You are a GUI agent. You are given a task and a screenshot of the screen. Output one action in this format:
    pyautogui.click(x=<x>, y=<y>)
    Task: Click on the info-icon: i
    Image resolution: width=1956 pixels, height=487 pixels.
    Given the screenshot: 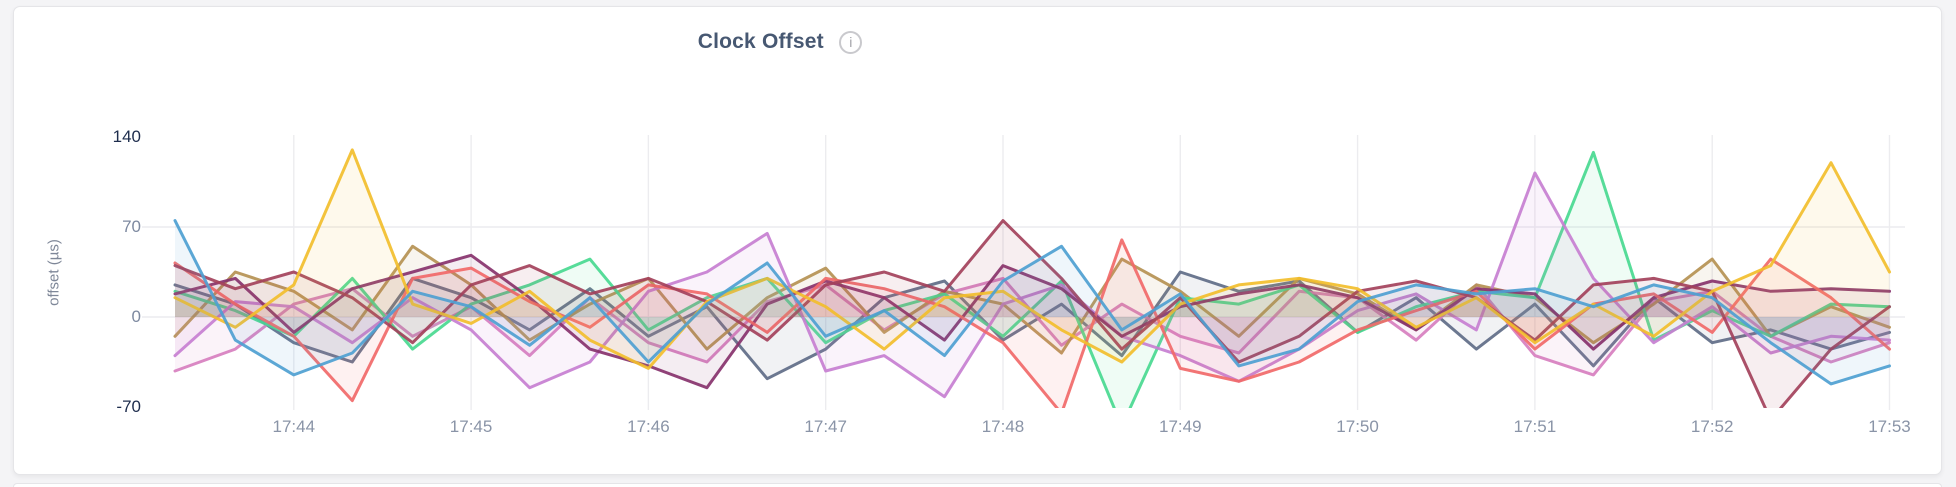 What is the action you would take?
    pyautogui.click(x=851, y=42)
    